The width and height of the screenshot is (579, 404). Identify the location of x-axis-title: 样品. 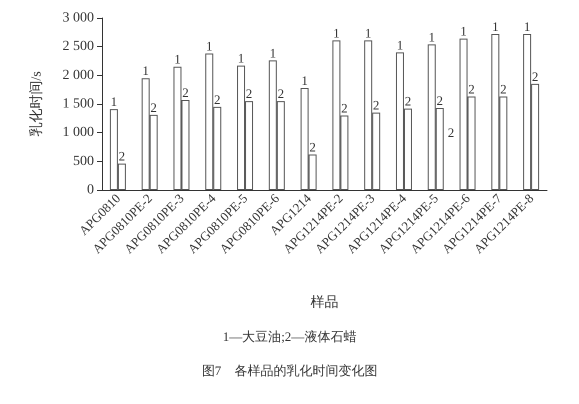
(324, 302).